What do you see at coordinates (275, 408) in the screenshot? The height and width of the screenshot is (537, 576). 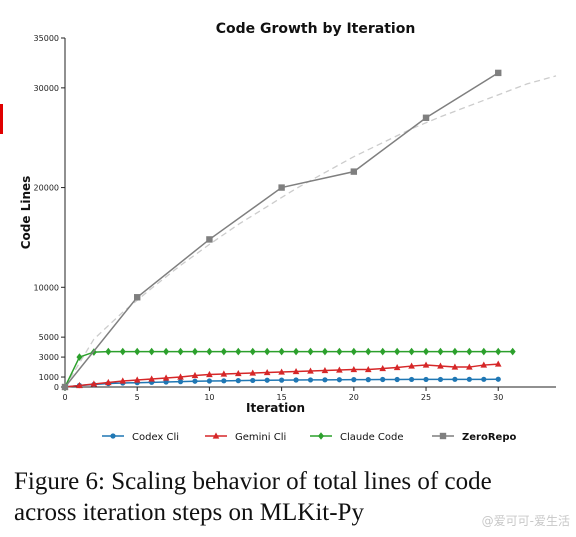 I see `x-axis-label: Iteration` at bounding box center [275, 408].